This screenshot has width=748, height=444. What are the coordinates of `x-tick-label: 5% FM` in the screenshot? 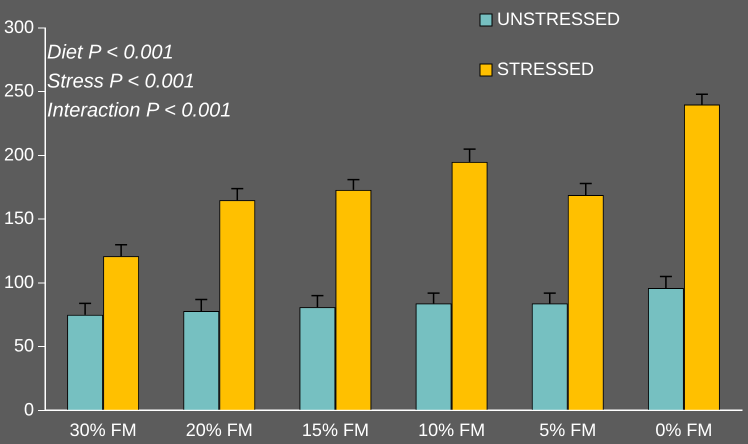 It's located at (567, 430).